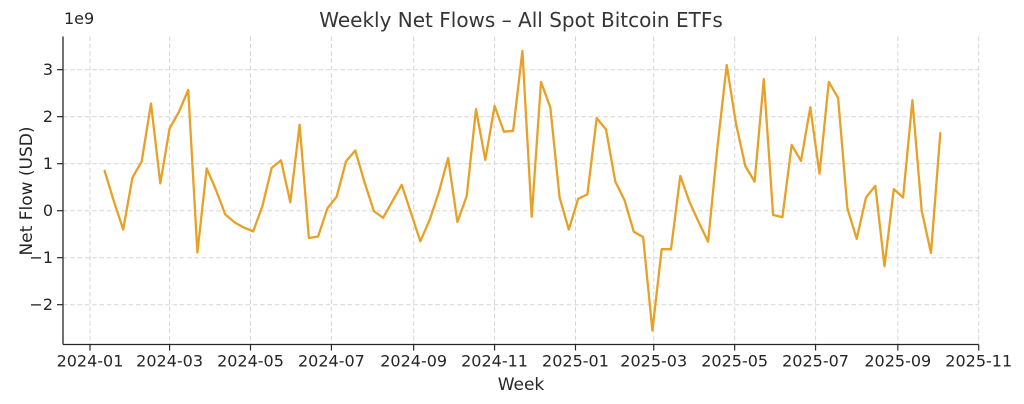 The image size is (1024, 404). I want to click on x-tick-label: 2025-07, so click(815, 361).